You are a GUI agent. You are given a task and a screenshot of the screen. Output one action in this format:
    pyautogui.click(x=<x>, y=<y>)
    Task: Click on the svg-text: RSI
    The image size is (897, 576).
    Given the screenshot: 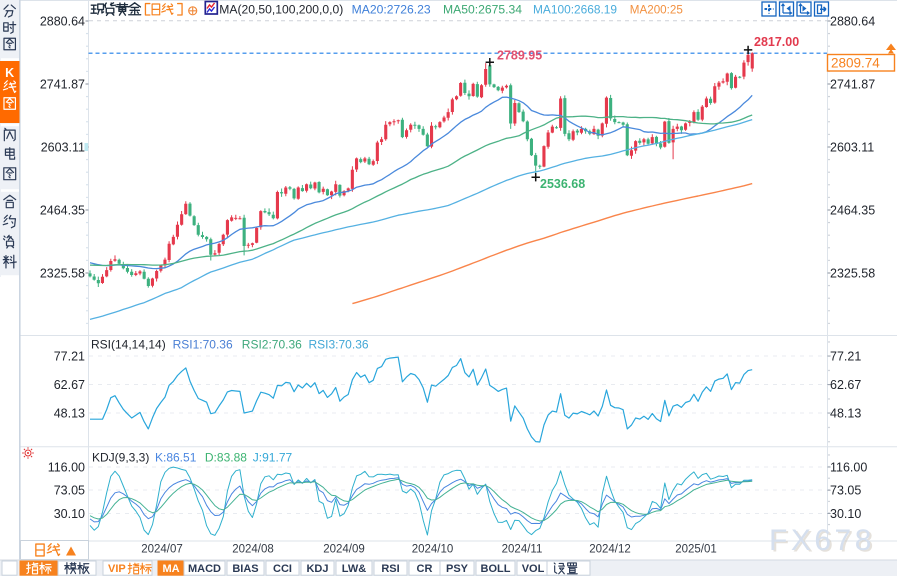 What is the action you would take?
    pyautogui.click(x=390, y=569)
    